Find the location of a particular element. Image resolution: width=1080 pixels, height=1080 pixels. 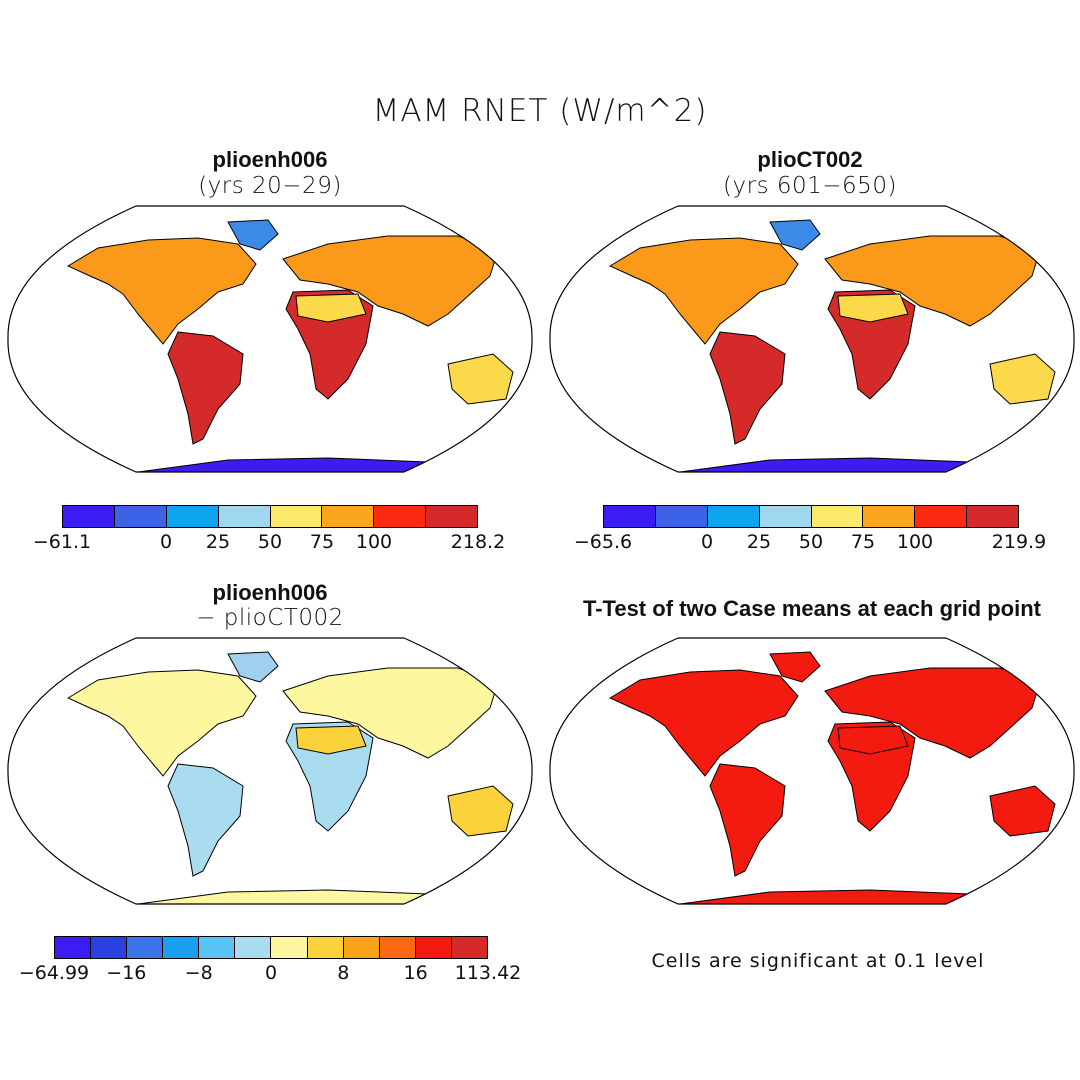

panel2-title: plioCT002 is located at coordinates (810, 159).